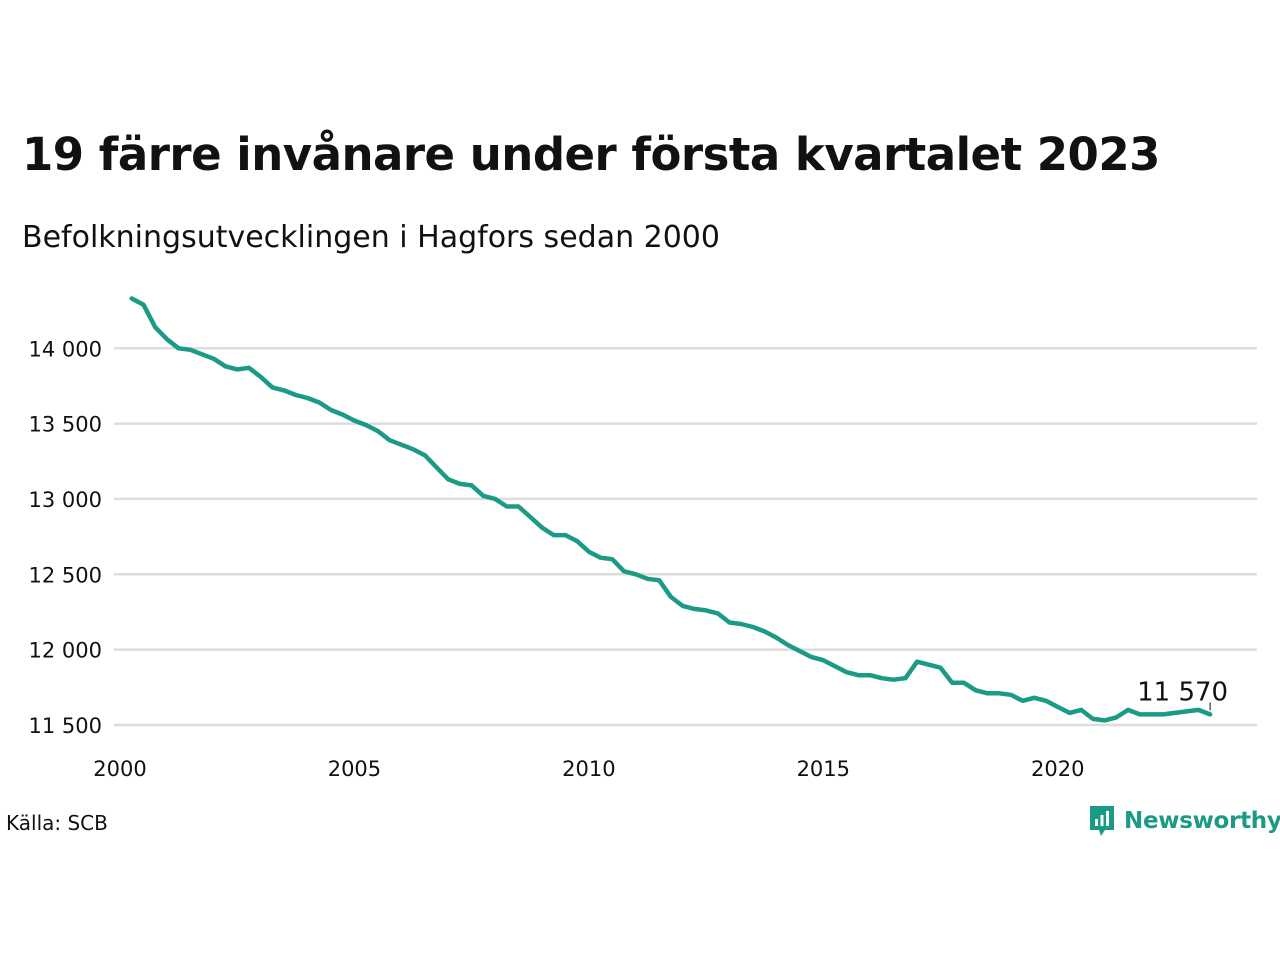 The height and width of the screenshot is (960, 1280). What do you see at coordinates (65, 500) in the screenshot?
I see `y-tick-label: 13 000` at bounding box center [65, 500].